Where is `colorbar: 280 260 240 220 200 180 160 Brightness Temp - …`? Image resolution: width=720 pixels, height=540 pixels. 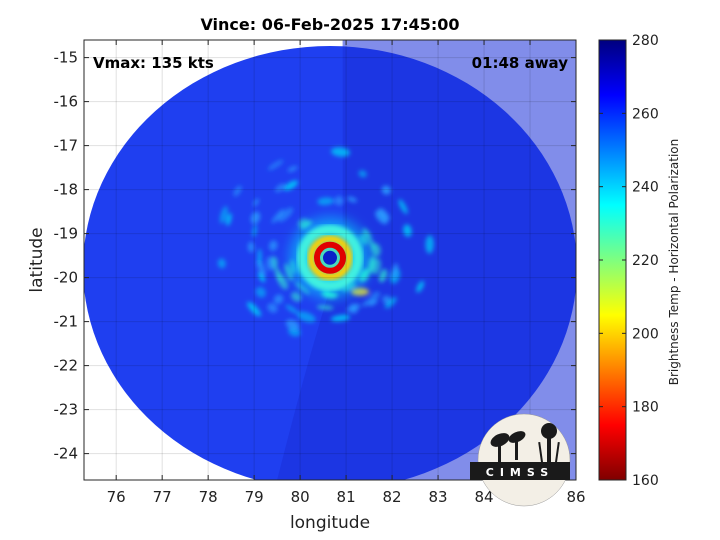 colorbar: 280 260 240 220 200 180 160 Brightness Temp - … is located at coordinates (639, 261).